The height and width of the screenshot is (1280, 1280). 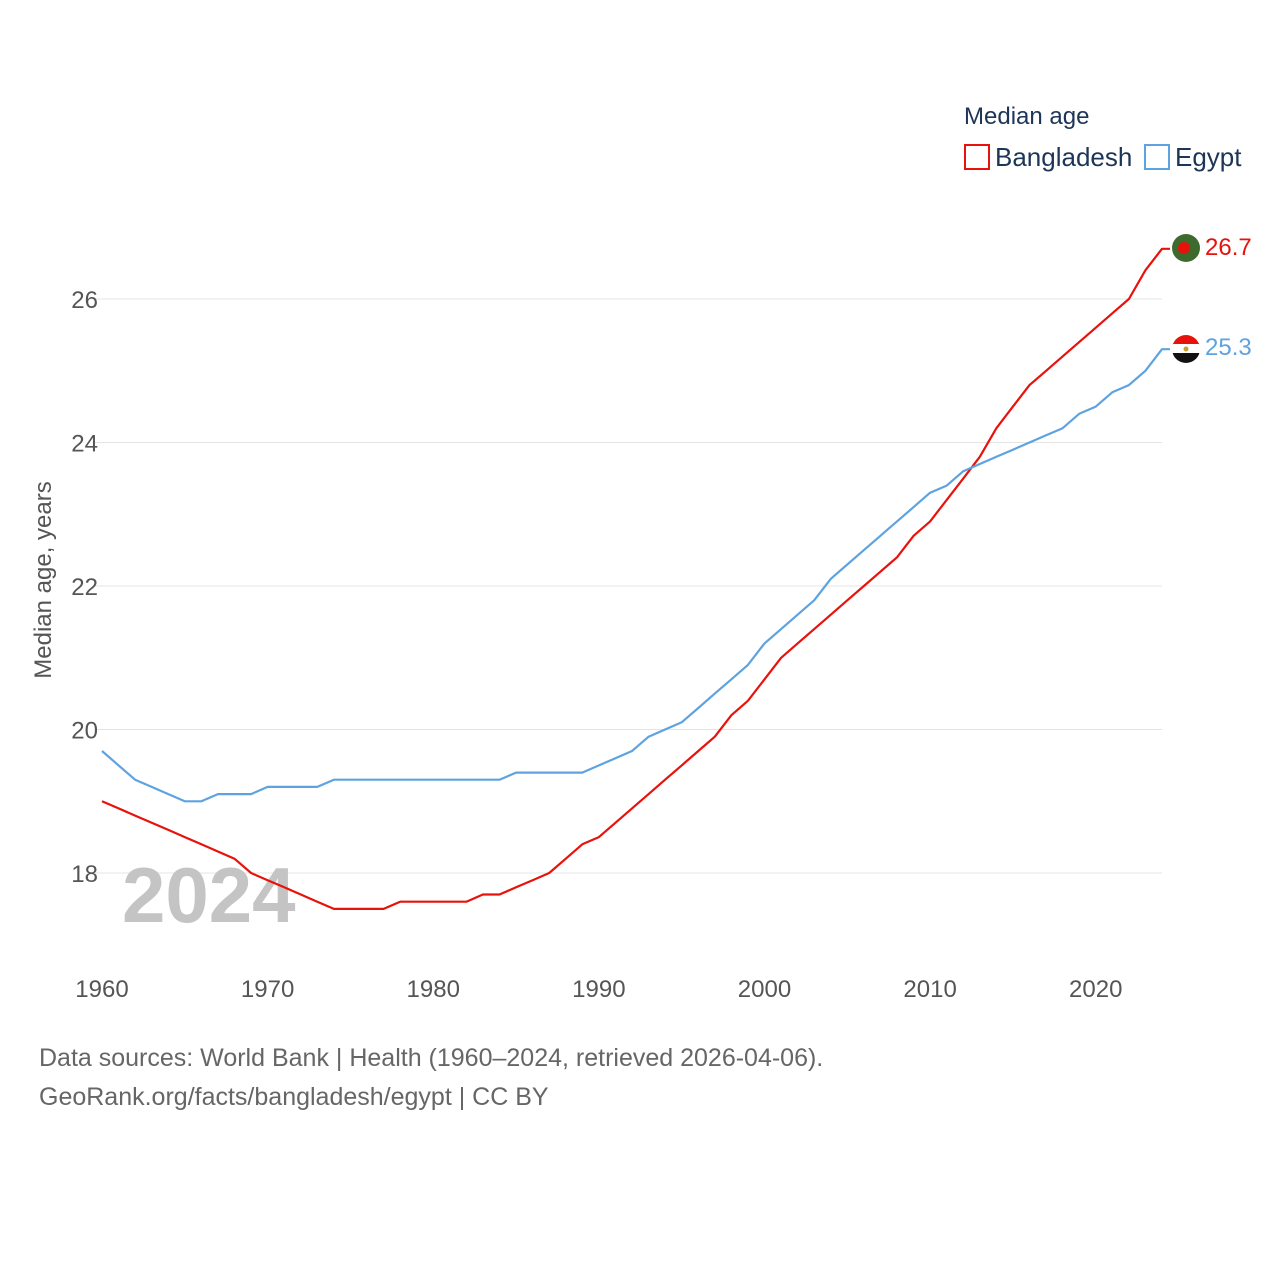 What do you see at coordinates (209, 895) in the screenshot?
I see `year-watermark: 2024` at bounding box center [209, 895].